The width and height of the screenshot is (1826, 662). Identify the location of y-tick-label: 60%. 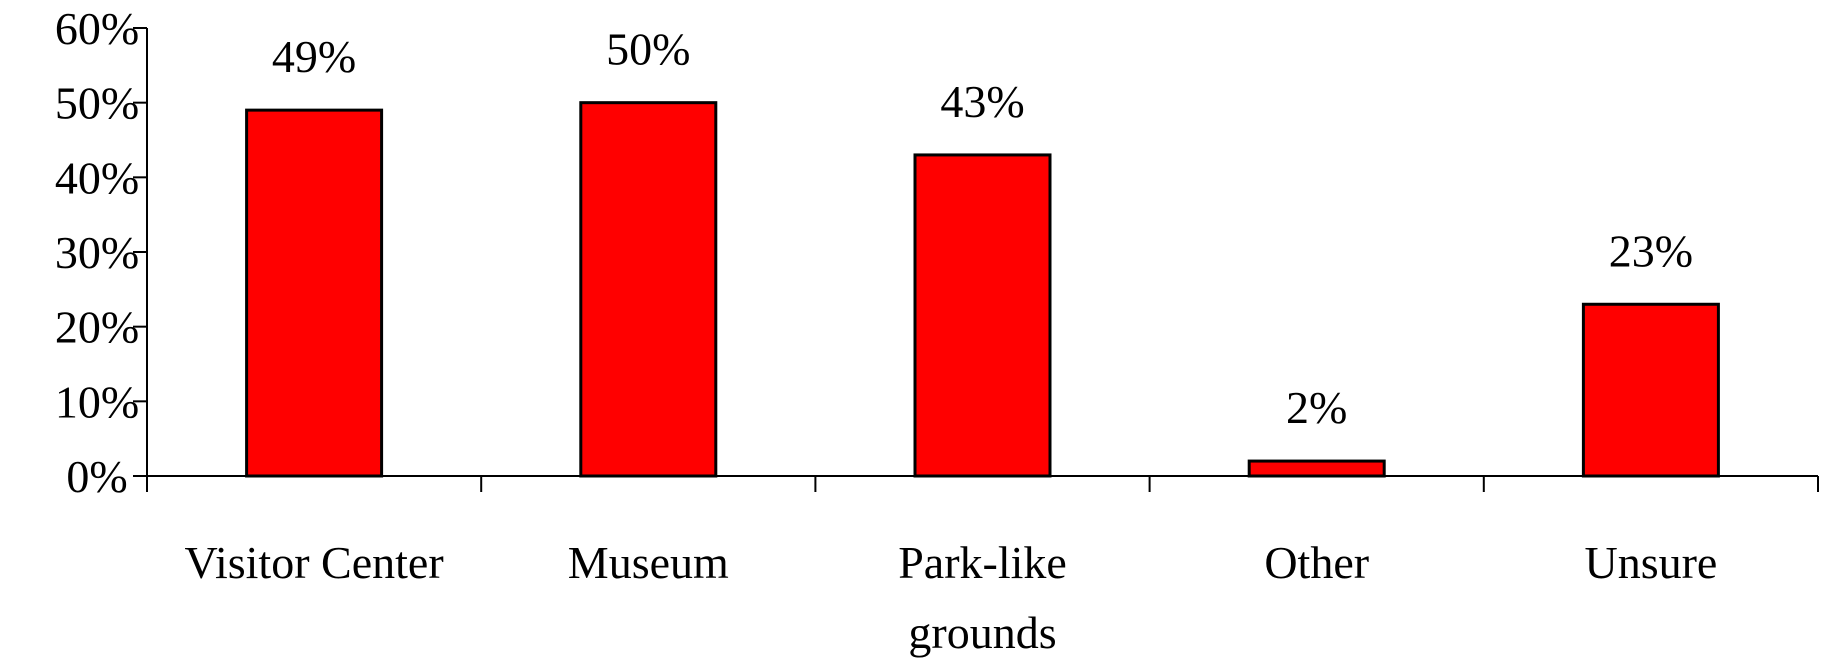
(97, 28).